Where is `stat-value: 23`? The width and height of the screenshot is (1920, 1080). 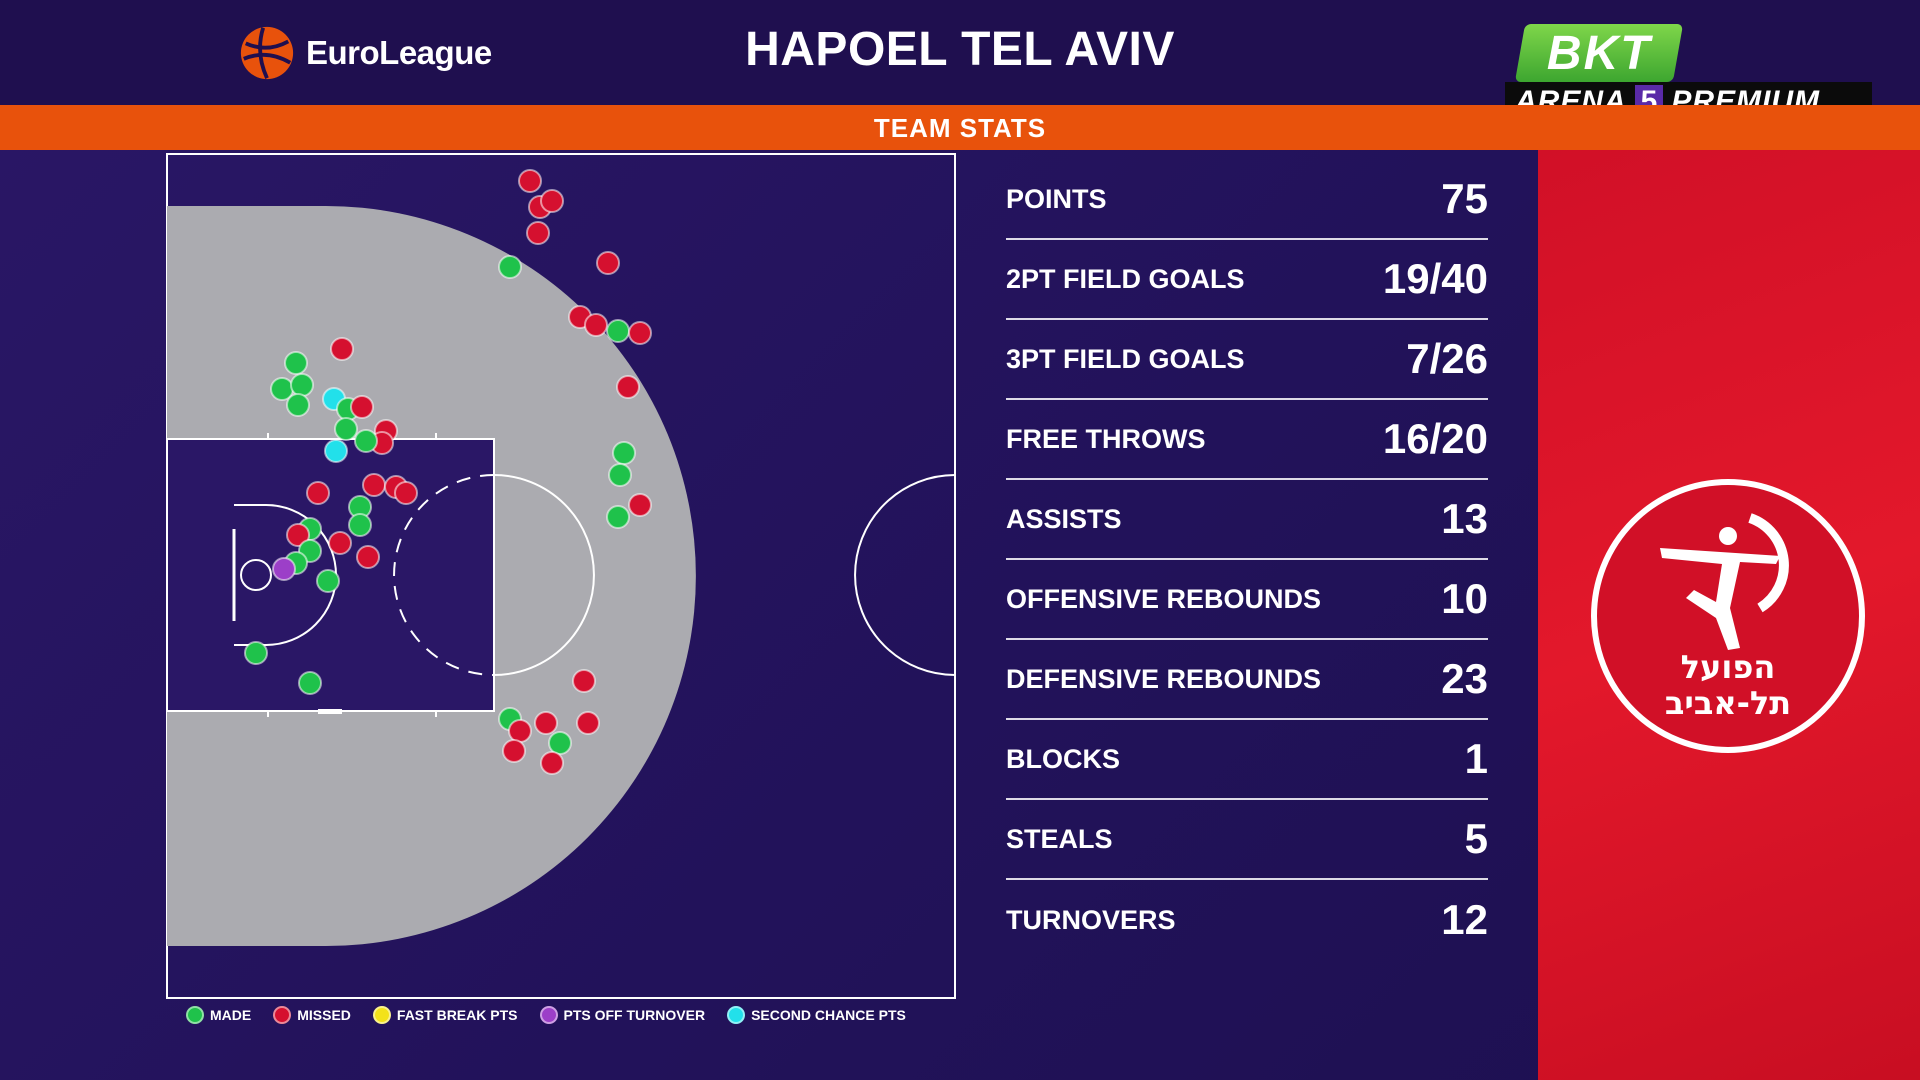
stat-value: 23 is located at coordinates (1464, 678).